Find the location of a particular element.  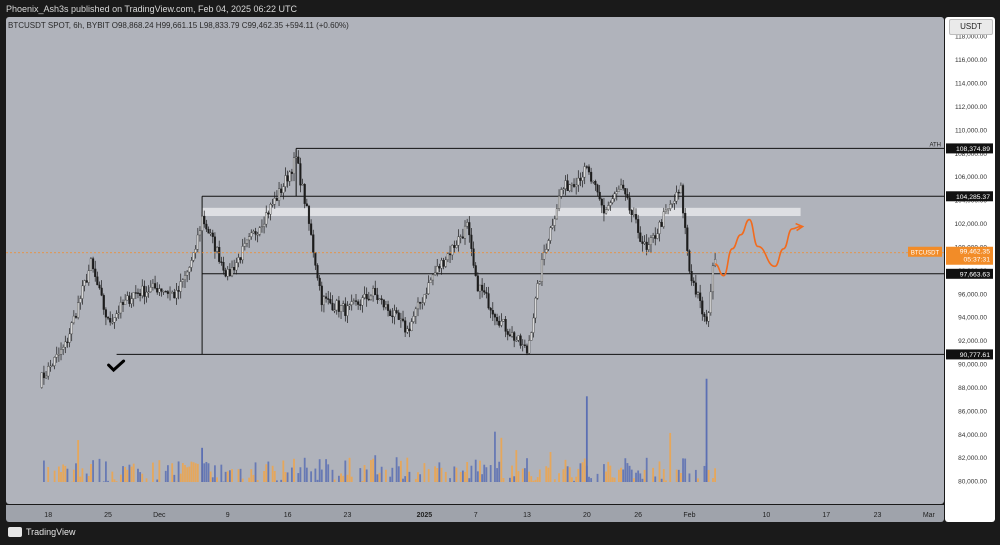

x-tick-label: 26 is located at coordinates (638, 515).